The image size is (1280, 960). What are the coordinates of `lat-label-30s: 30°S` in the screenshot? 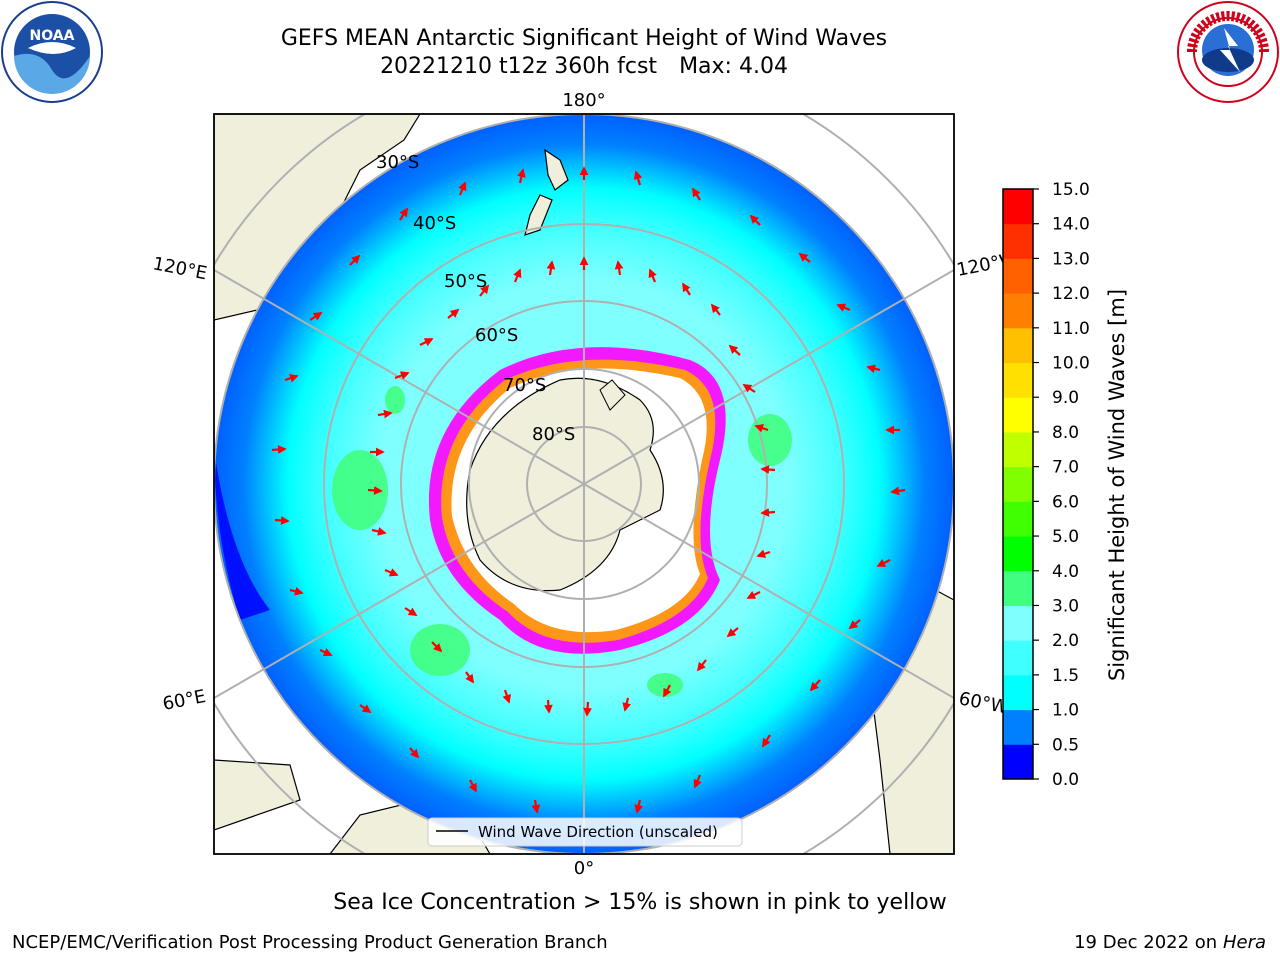 It's located at (397, 162).